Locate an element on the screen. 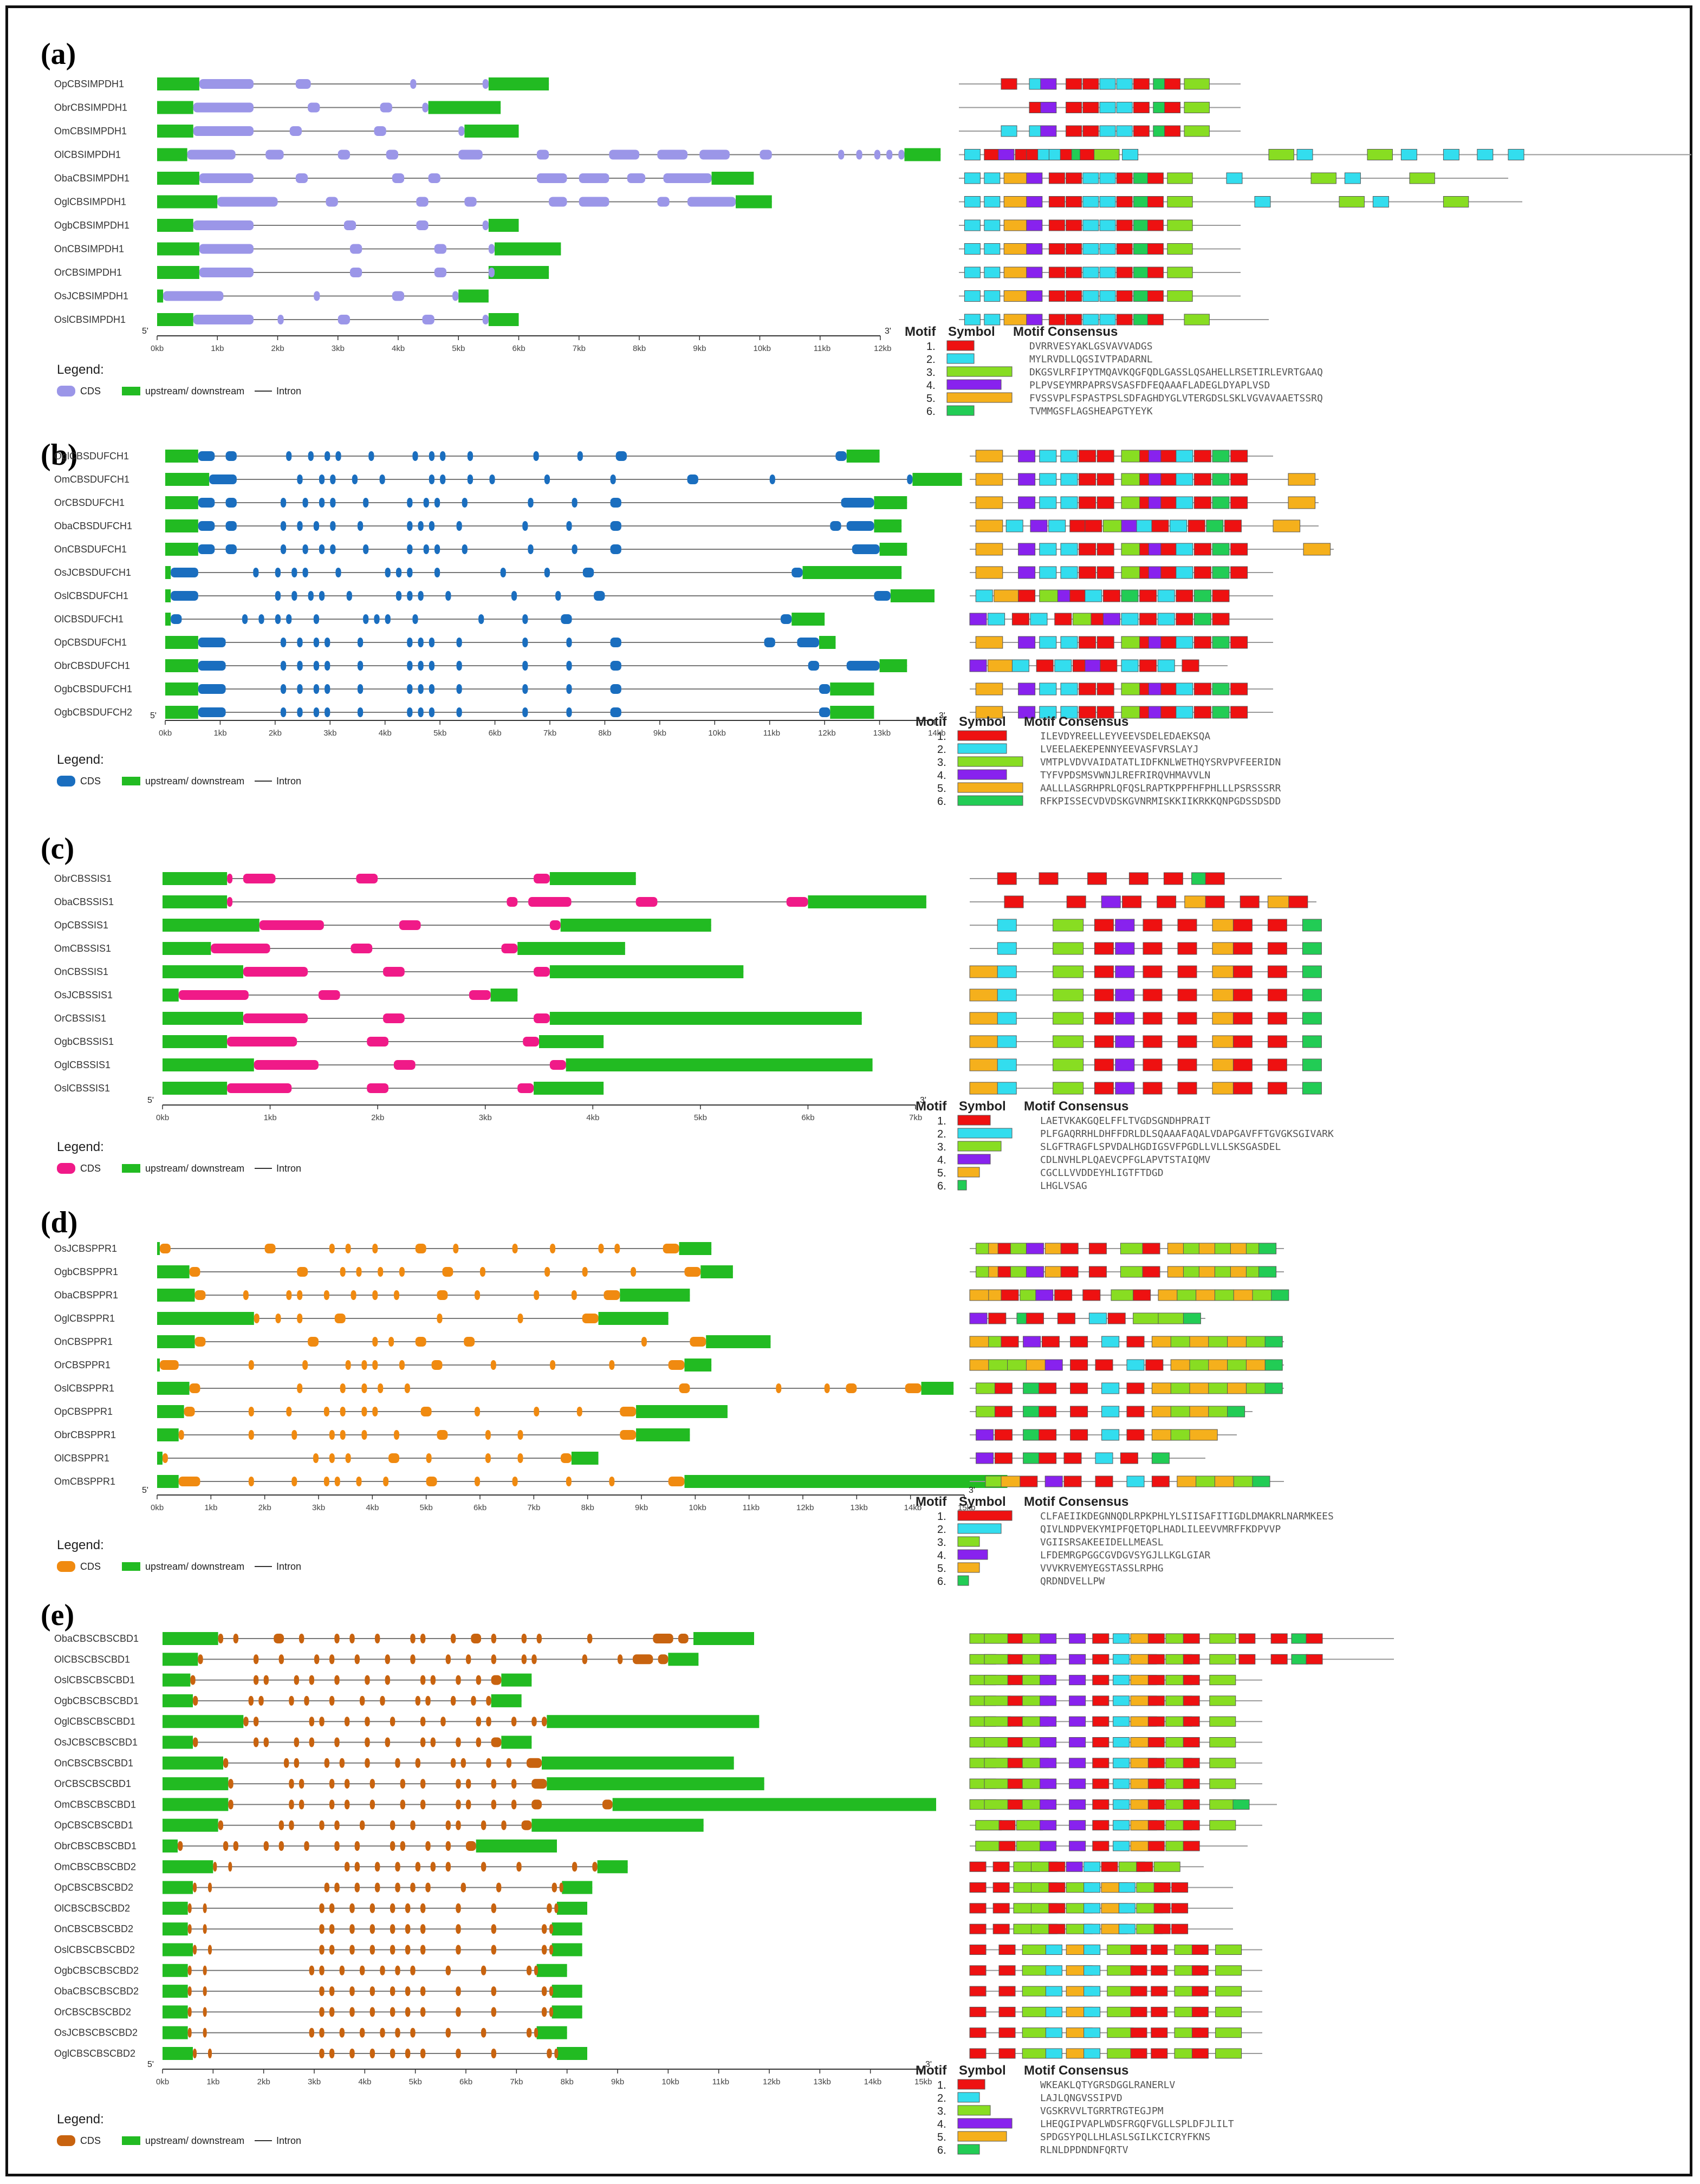 Image resolution: width=1700 pixels, height=2184 pixels. gene-name: ObrCBSCBSCBD1 is located at coordinates (95, 1846).